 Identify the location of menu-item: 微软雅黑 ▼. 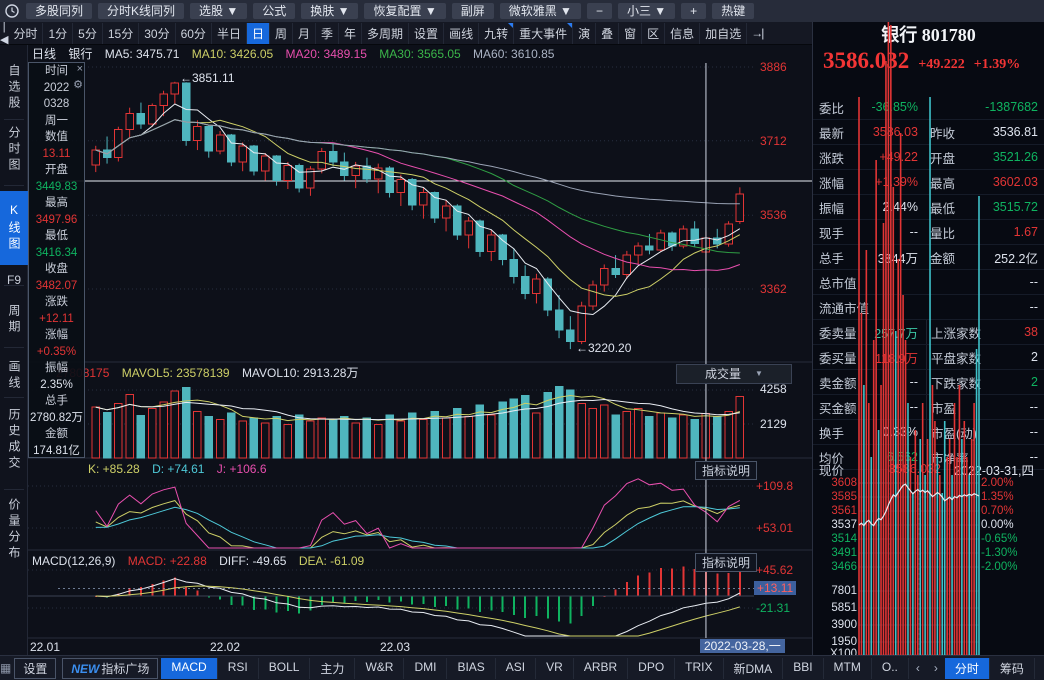
(540, 11).